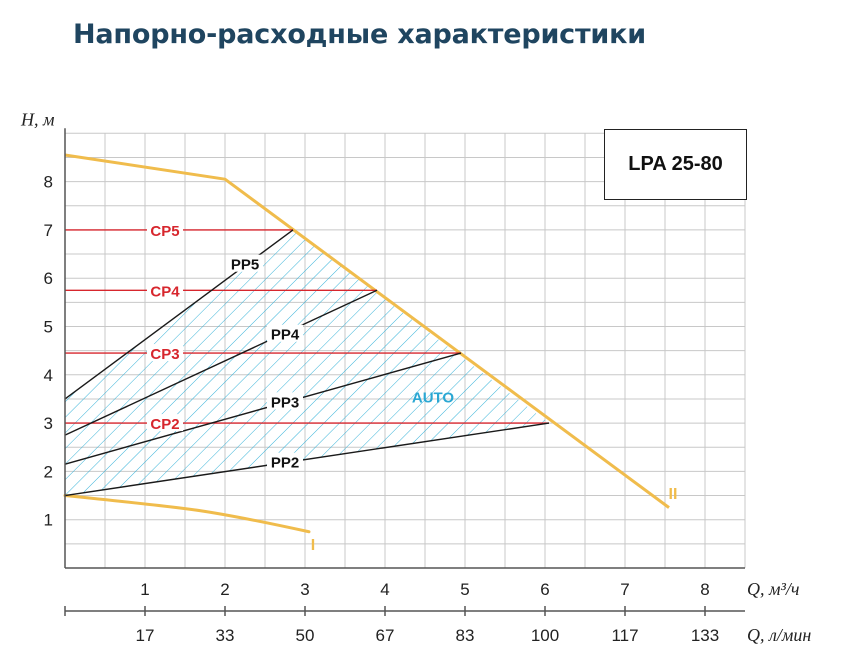  I want to click on series-label-bg-pp2, so click(285, 461).